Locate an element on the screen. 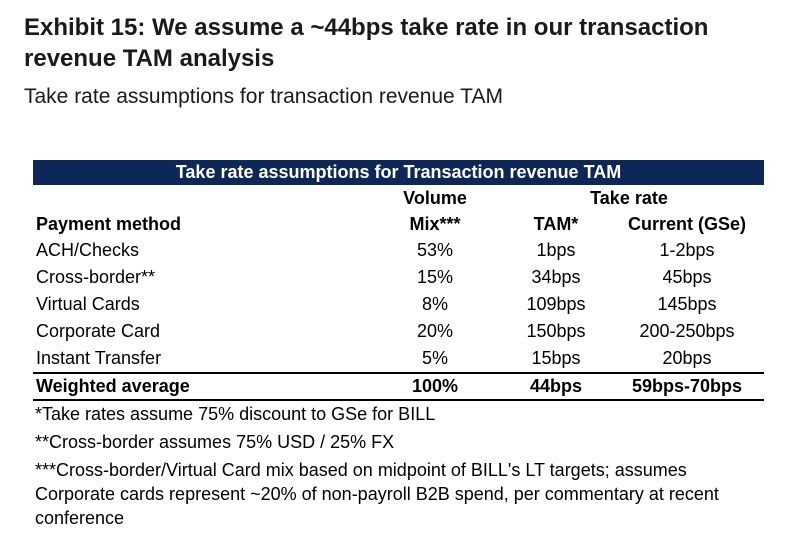  cell-method: Instant Transfer is located at coordinates (99, 358).